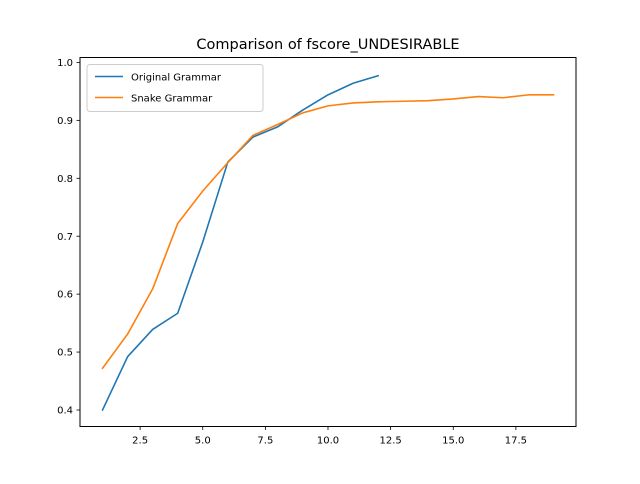 The image size is (640, 484). Describe the element at coordinates (140, 441) in the screenshot. I see `x-tick-label: 2.5` at that location.